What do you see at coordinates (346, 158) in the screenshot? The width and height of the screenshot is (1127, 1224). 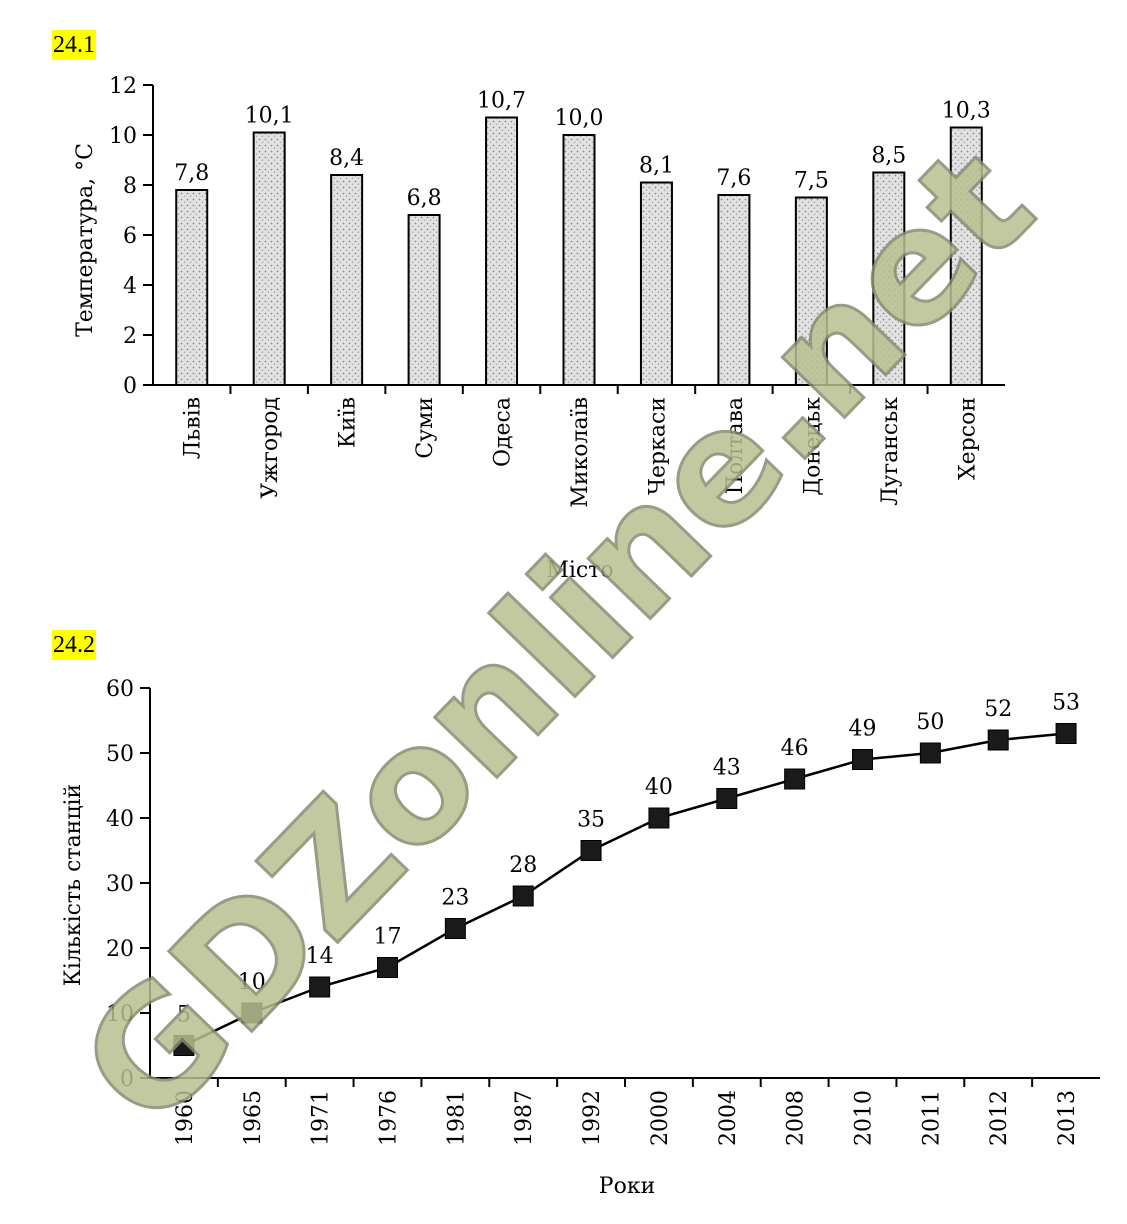 I see `chart1-data-label: 8,4` at bounding box center [346, 158].